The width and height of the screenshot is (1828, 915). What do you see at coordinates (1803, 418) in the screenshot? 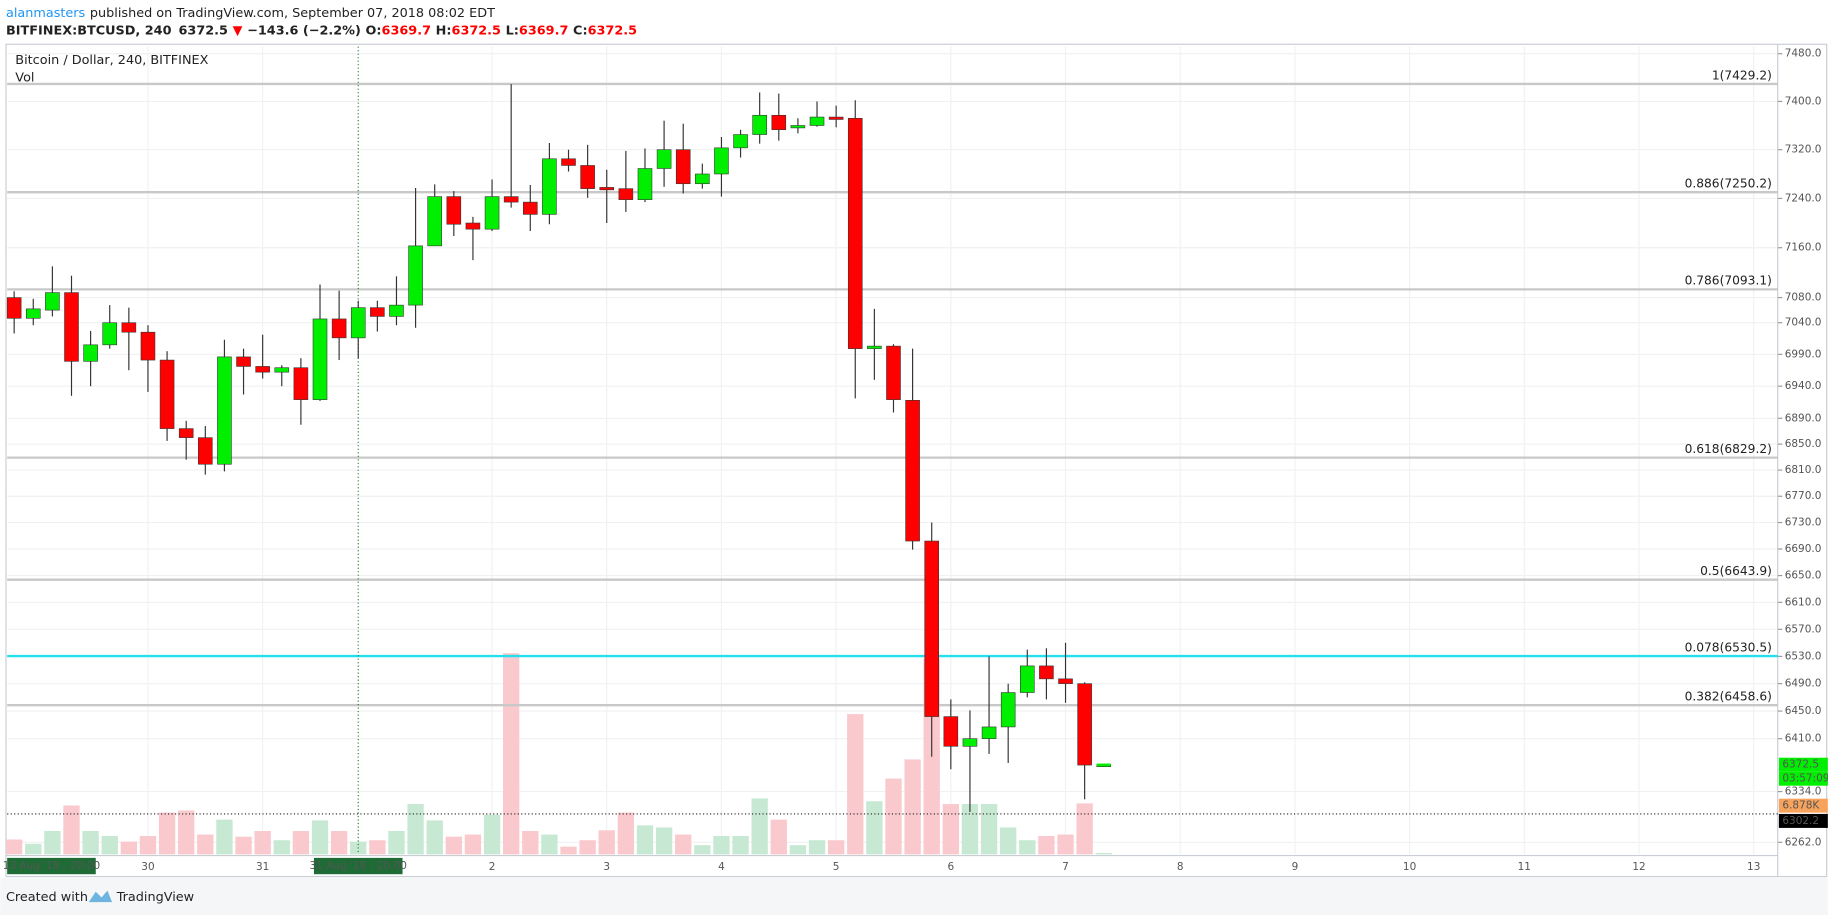
I see `y-tick-label: 6890.0` at bounding box center [1803, 418].